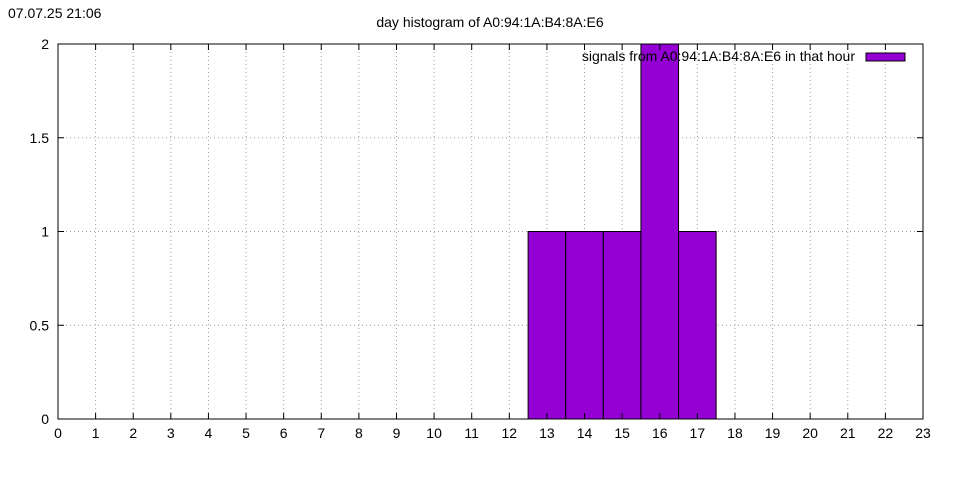 This screenshot has width=960, height=480. Describe the element at coordinates (45, 419) in the screenshot. I see `y-tick-label: 0` at that location.